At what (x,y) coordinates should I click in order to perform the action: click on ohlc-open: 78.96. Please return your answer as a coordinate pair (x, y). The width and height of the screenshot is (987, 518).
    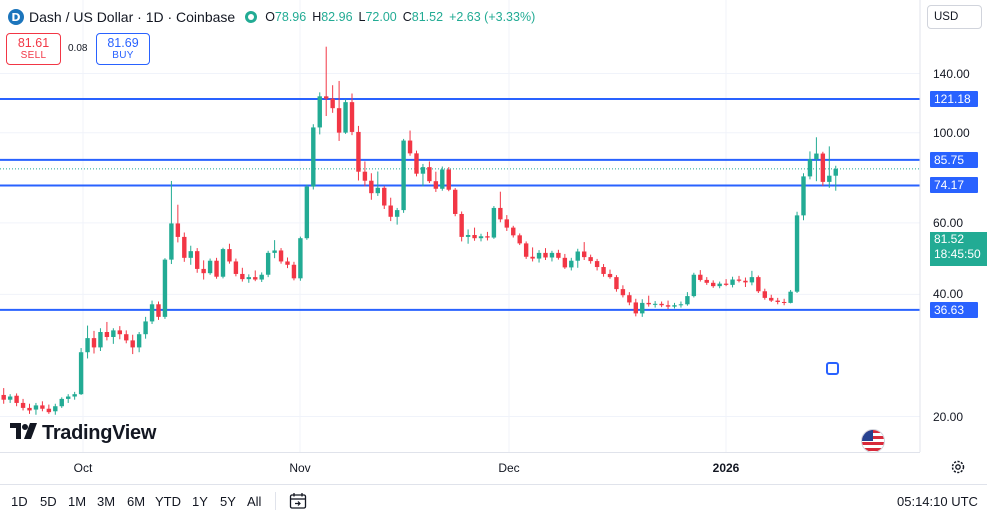
    Looking at the image, I should click on (290, 17).